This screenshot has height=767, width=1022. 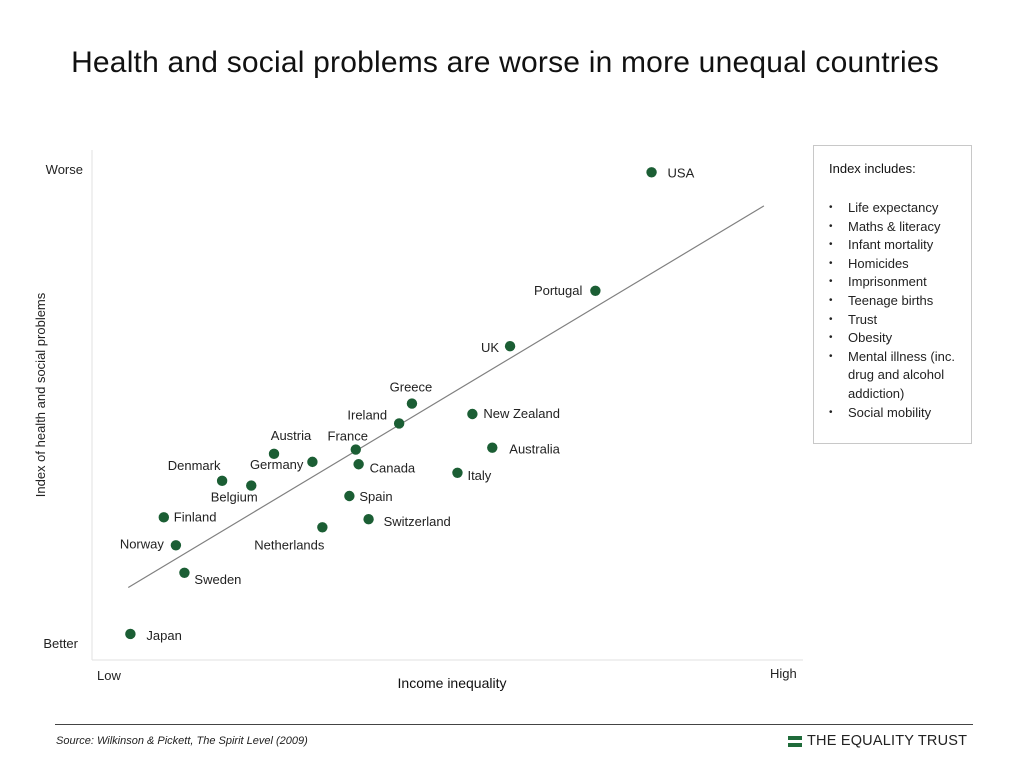 What do you see at coordinates (872, 168) in the screenshot?
I see `index-box-title: Index includes:` at bounding box center [872, 168].